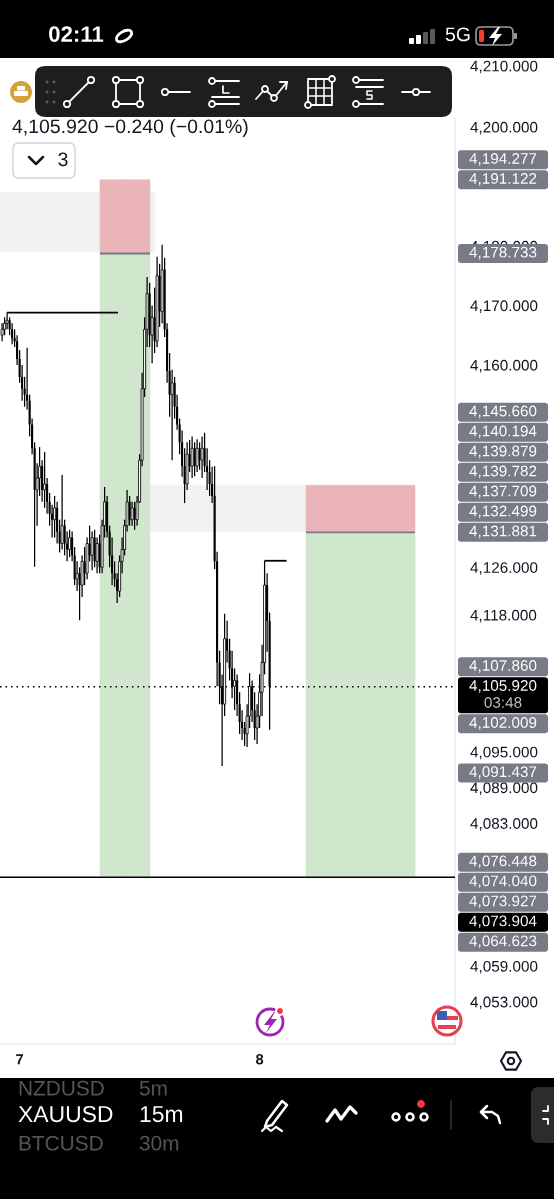 Image resolution: width=554 pixels, height=1199 pixels. Describe the element at coordinates (503, 862) in the screenshot. I see `text: 4,076.448` at that location.